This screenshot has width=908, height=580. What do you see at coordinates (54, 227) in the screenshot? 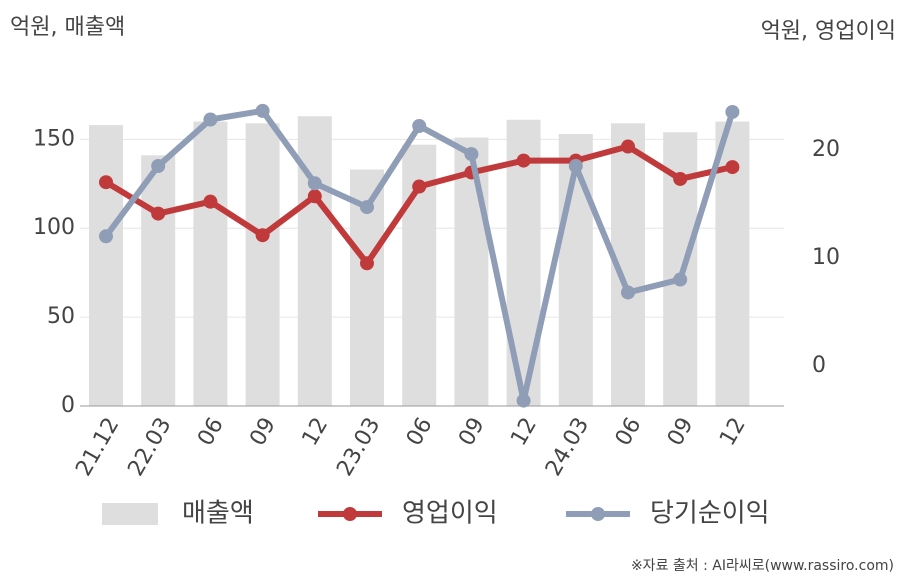
I see `y-tick-label: 100` at bounding box center [54, 227].